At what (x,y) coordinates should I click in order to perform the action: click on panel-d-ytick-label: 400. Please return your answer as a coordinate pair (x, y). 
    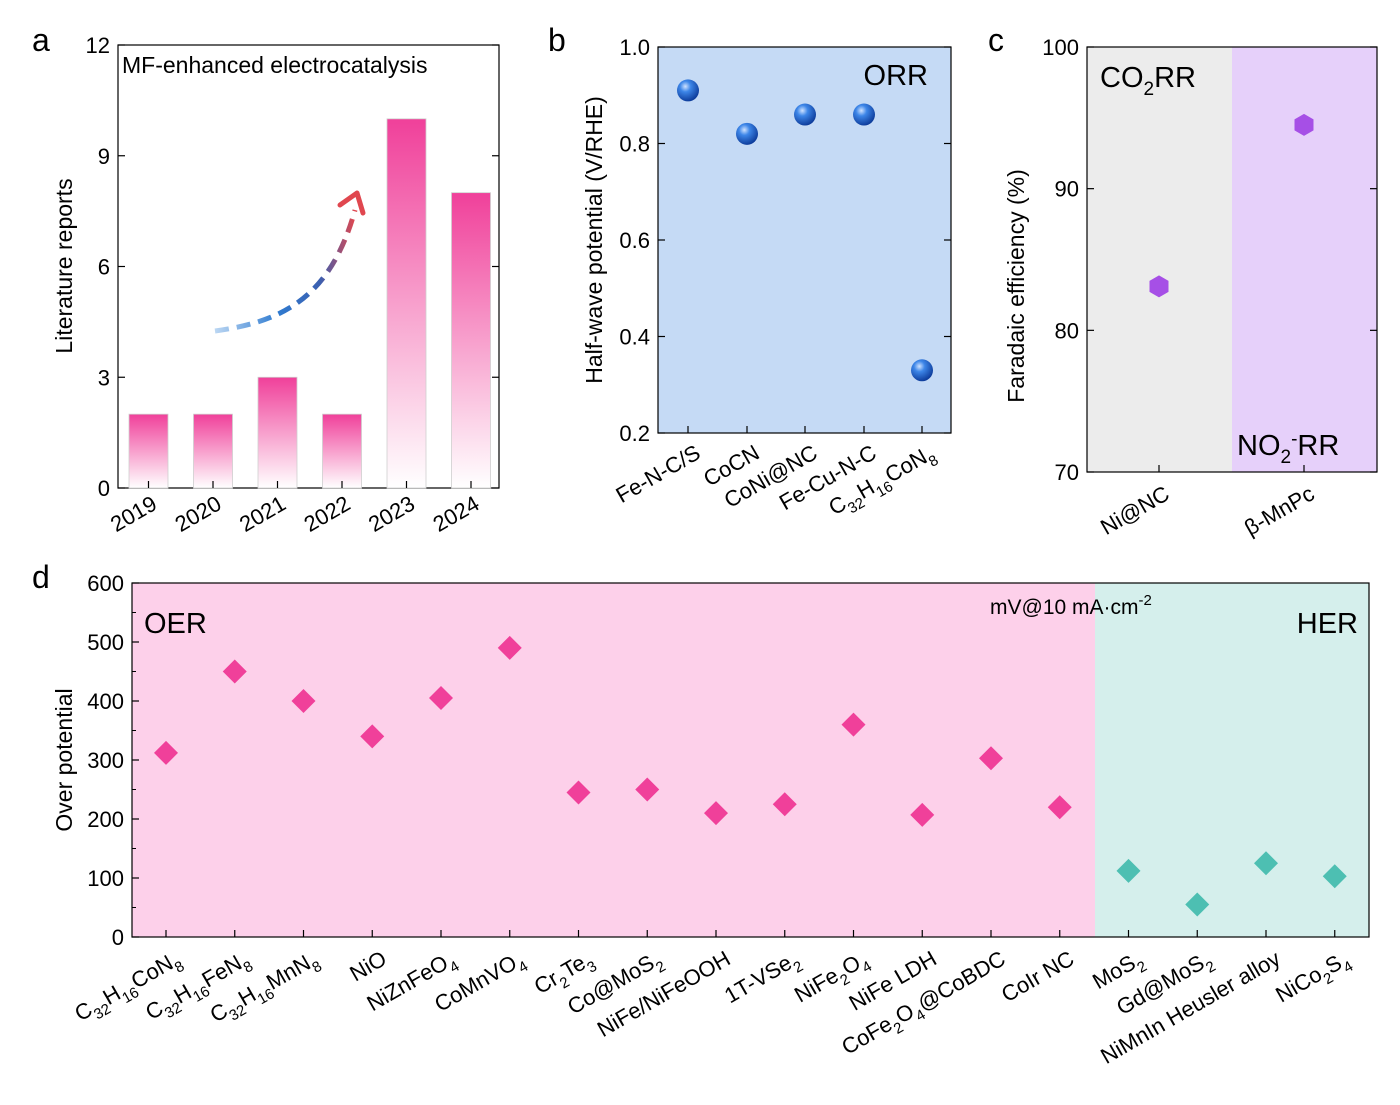
    Looking at the image, I should click on (105, 701).